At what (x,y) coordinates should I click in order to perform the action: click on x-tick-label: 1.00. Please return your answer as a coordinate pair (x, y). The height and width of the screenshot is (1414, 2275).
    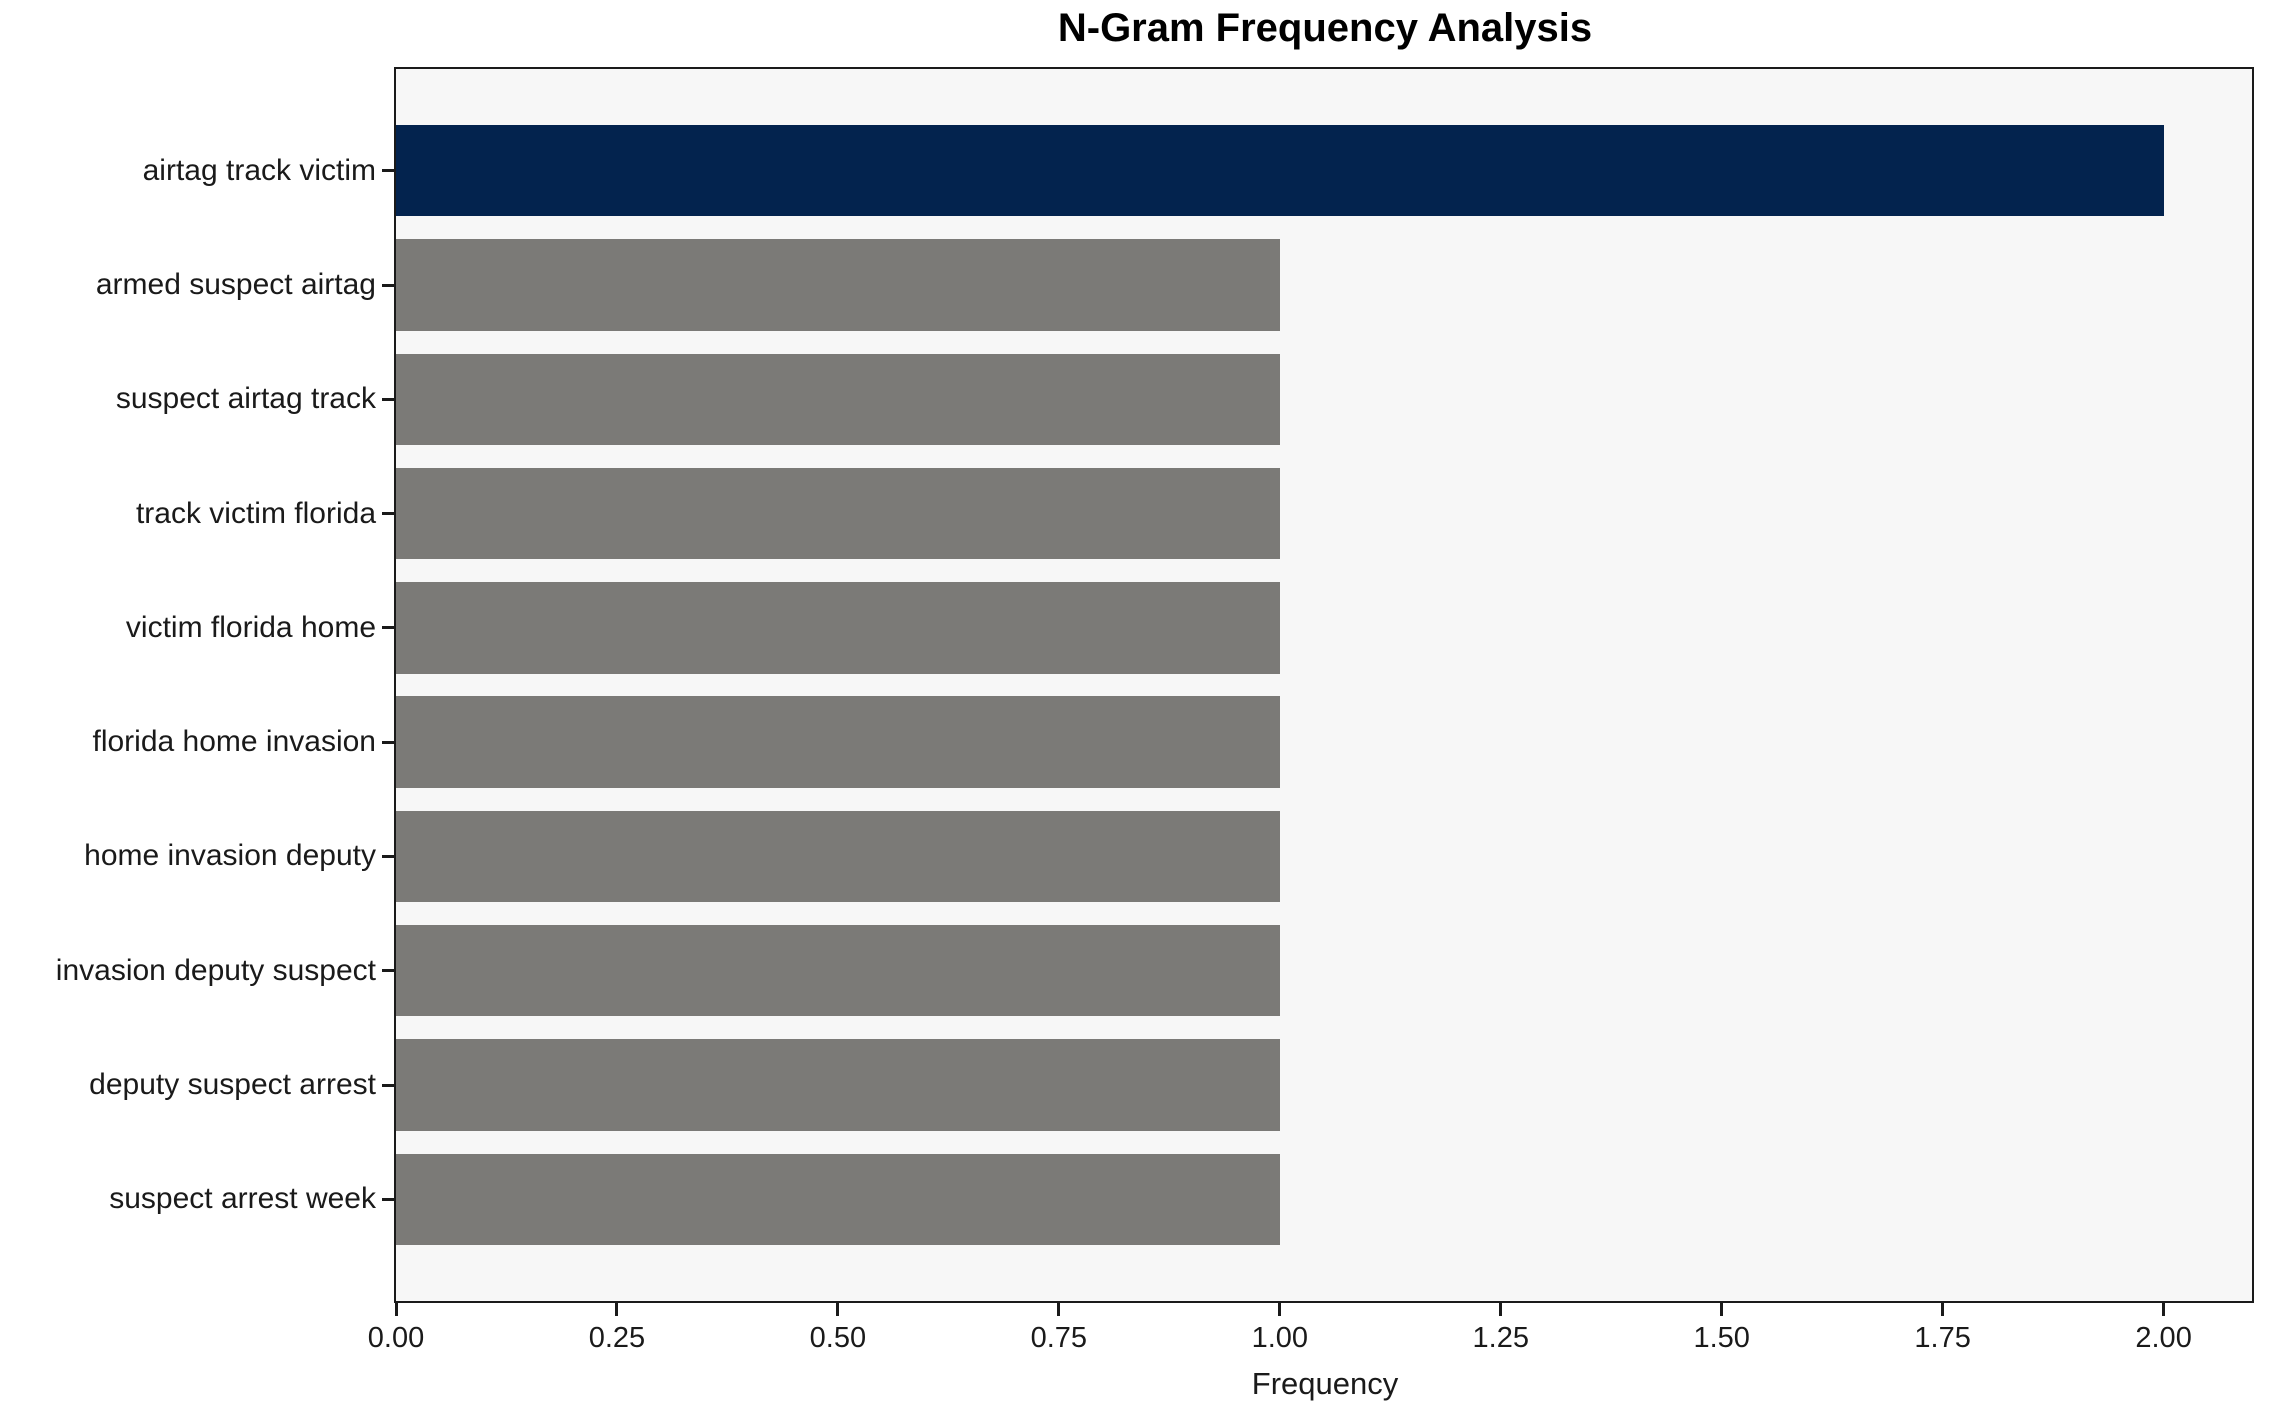
    Looking at the image, I should click on (1280, 1338).